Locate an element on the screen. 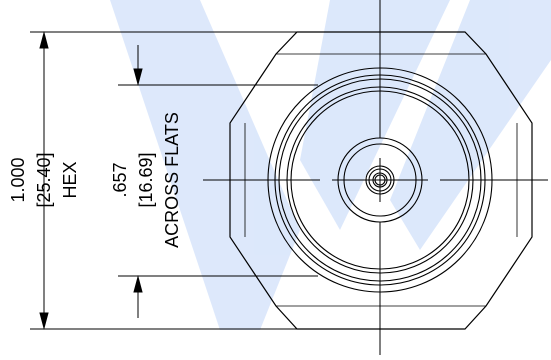  hex-mm-text: [25.40] is located at coordinates (44, 179).